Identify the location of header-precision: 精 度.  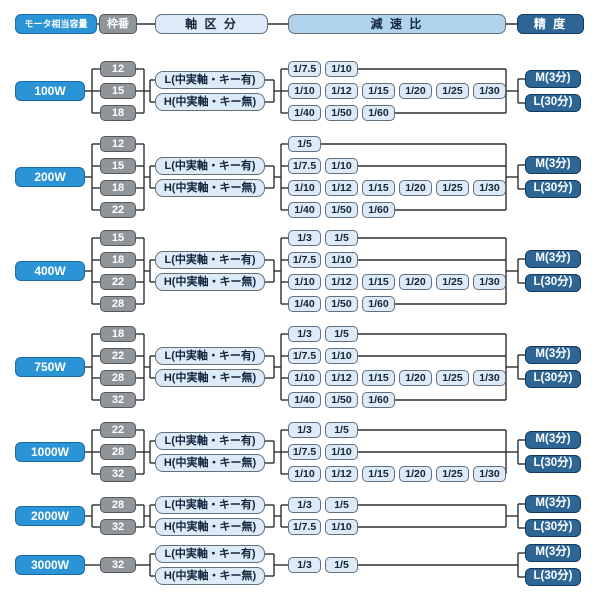
(550, 24).